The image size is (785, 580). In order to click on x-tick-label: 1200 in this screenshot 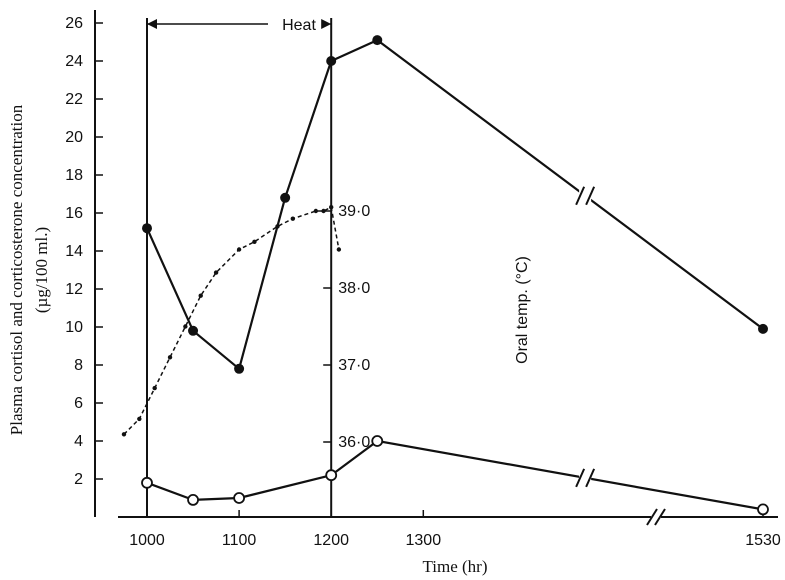, I will do `click(331, 540)`.